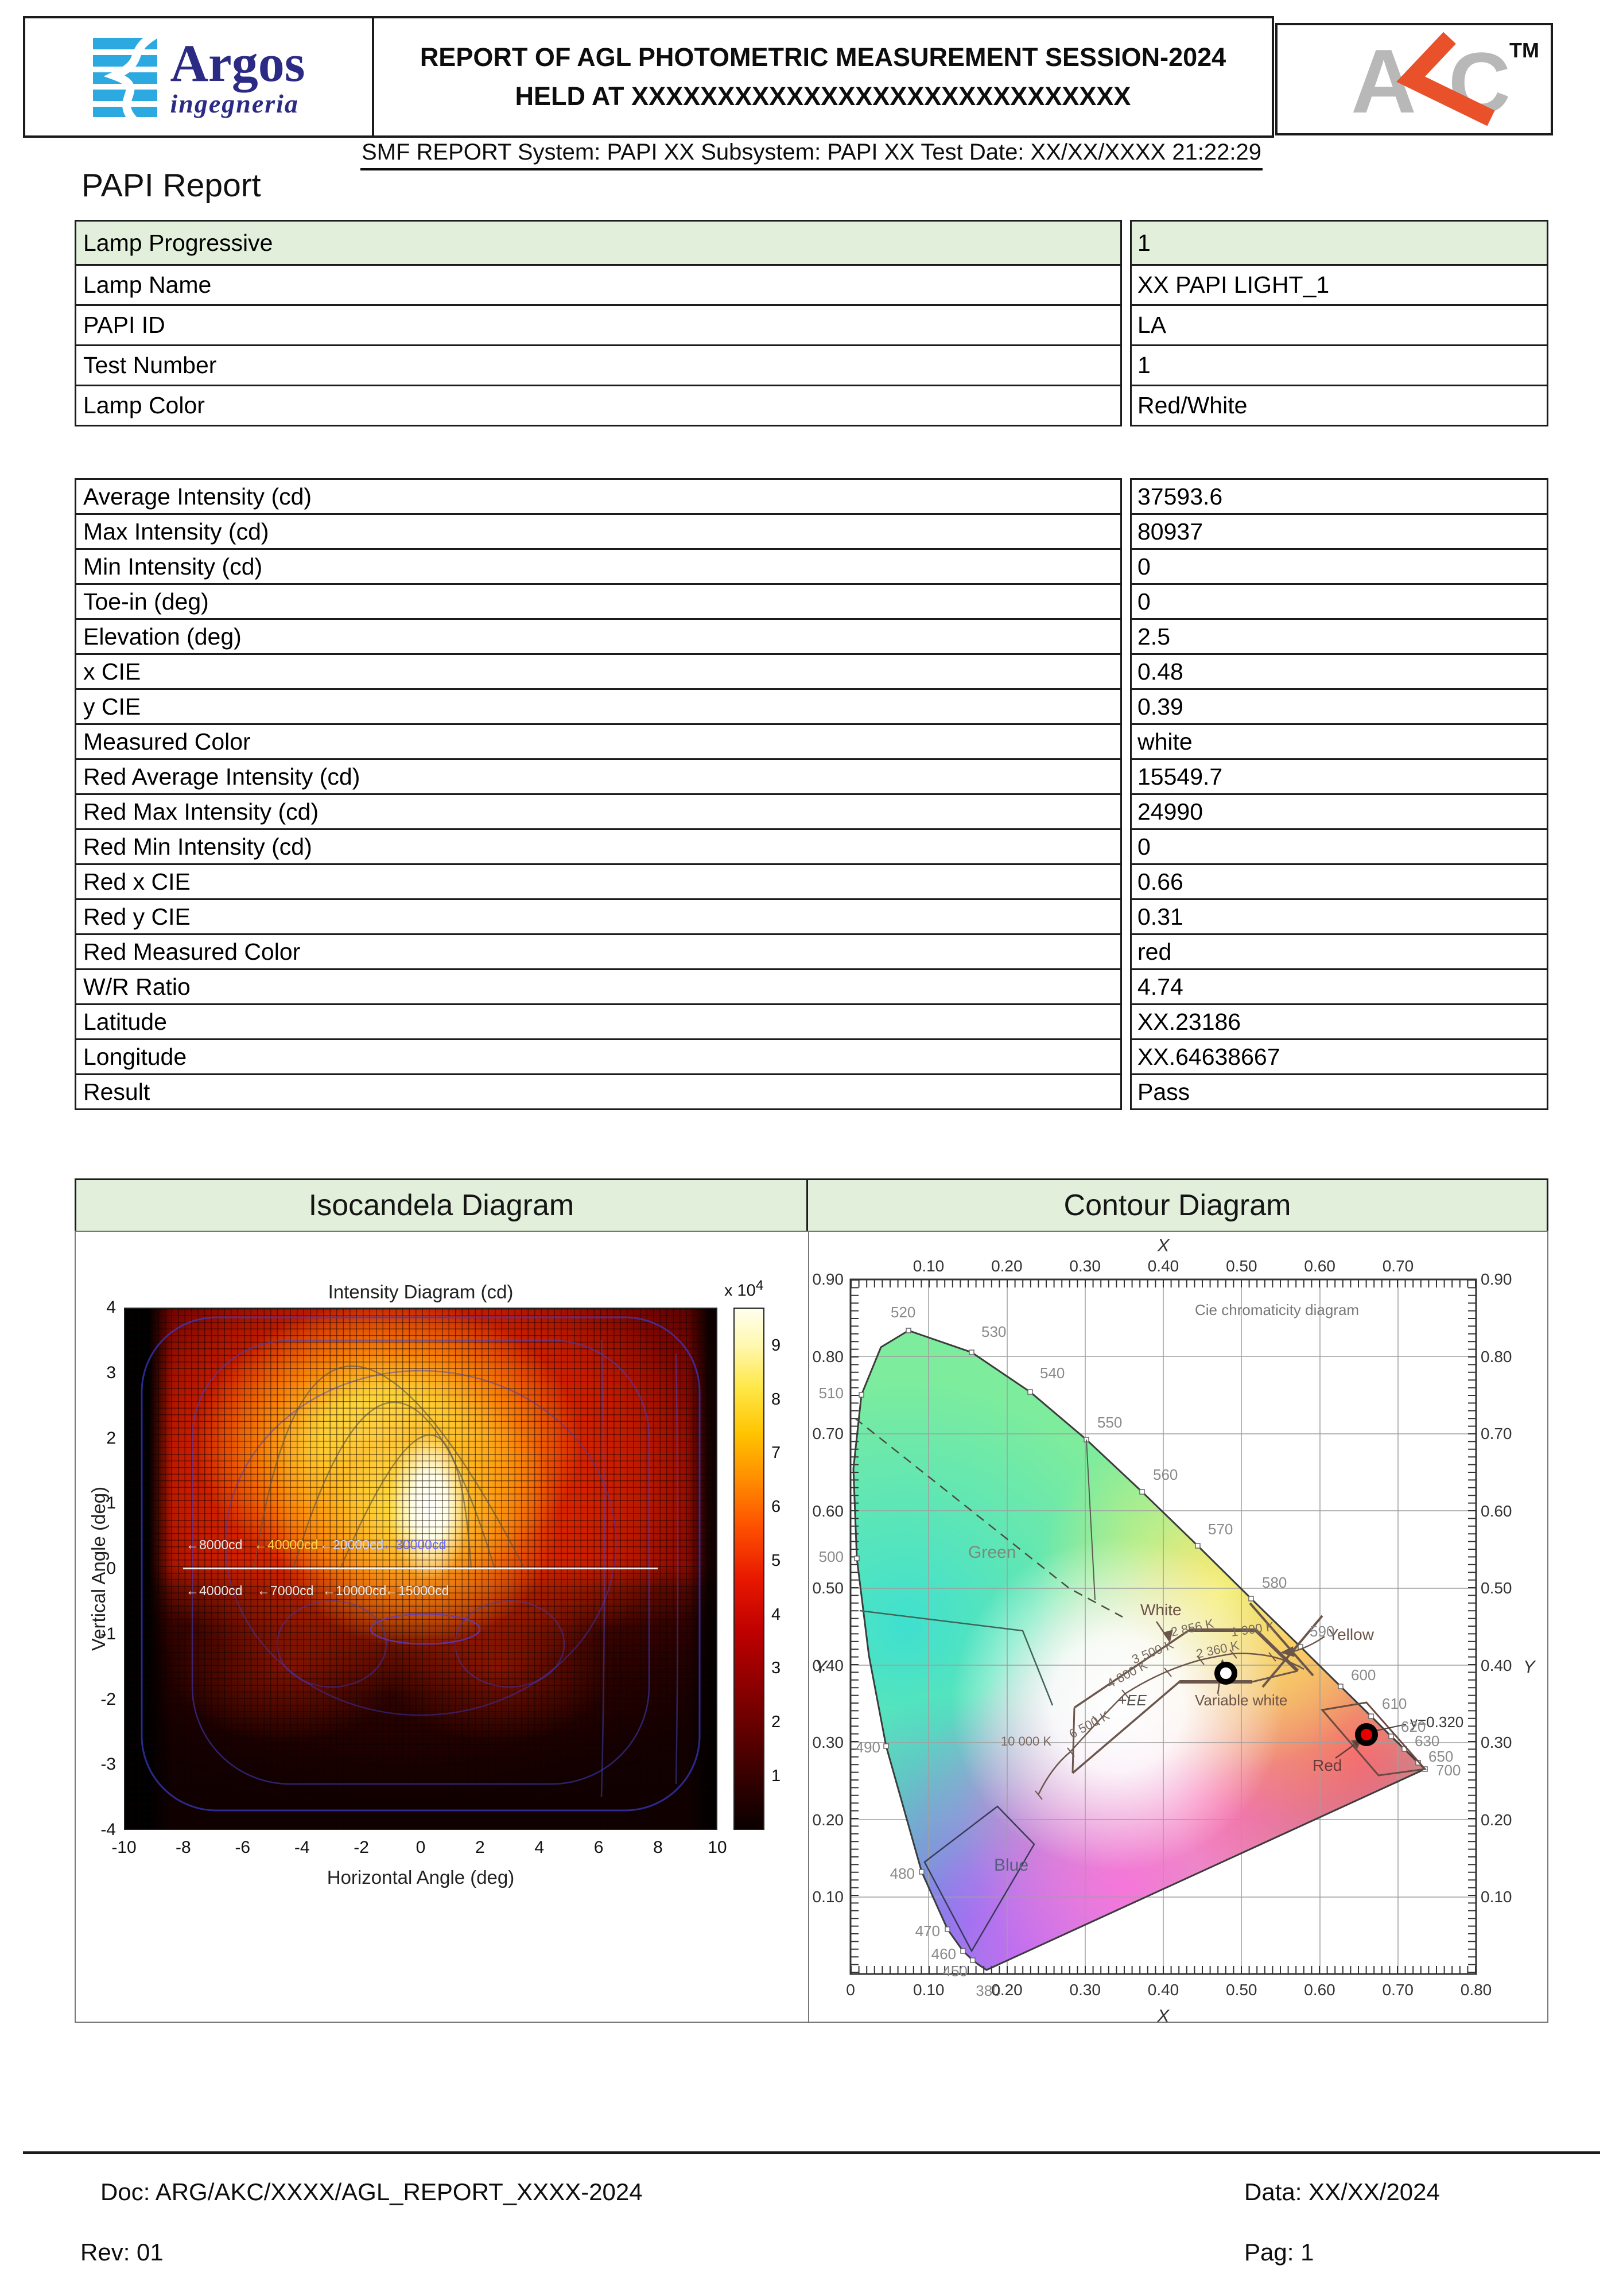 The width and height of the screenshot is (1623, 2296). I want to click on x-axis-ticks-top: 0.10 0.20 0.30 0.40 0.50 0.60 0.70, so click(1163, 1266).